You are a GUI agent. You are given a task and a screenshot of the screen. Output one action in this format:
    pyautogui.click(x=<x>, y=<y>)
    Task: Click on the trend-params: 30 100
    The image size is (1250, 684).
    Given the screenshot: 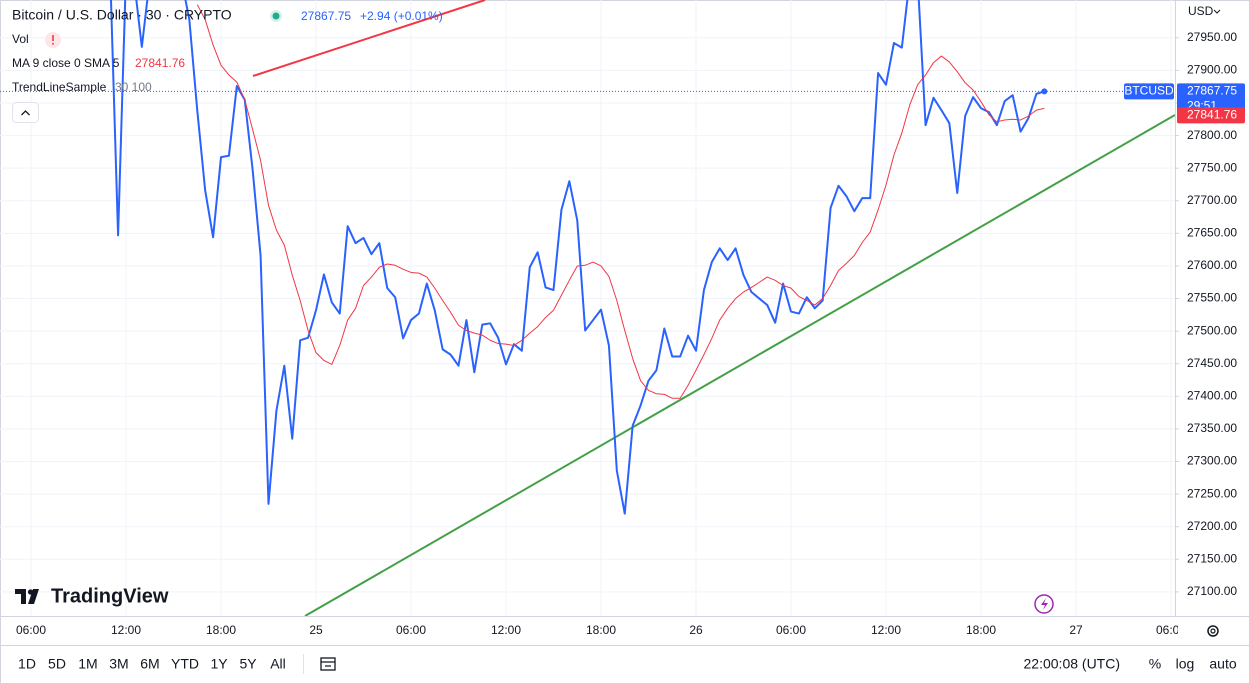 What is the action you would take?
    pyautogui.click(x=133, y=87)
    